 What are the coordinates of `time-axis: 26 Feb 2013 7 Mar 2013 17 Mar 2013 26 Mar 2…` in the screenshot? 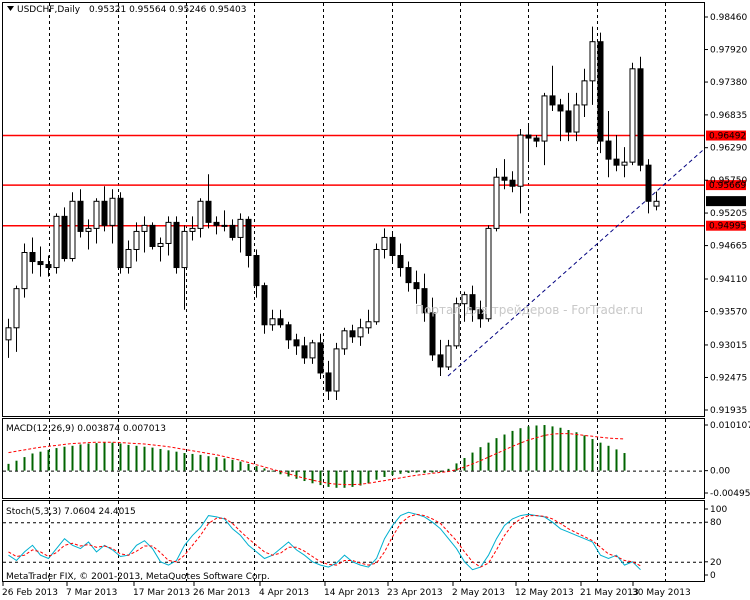 It's located at (346, 590).